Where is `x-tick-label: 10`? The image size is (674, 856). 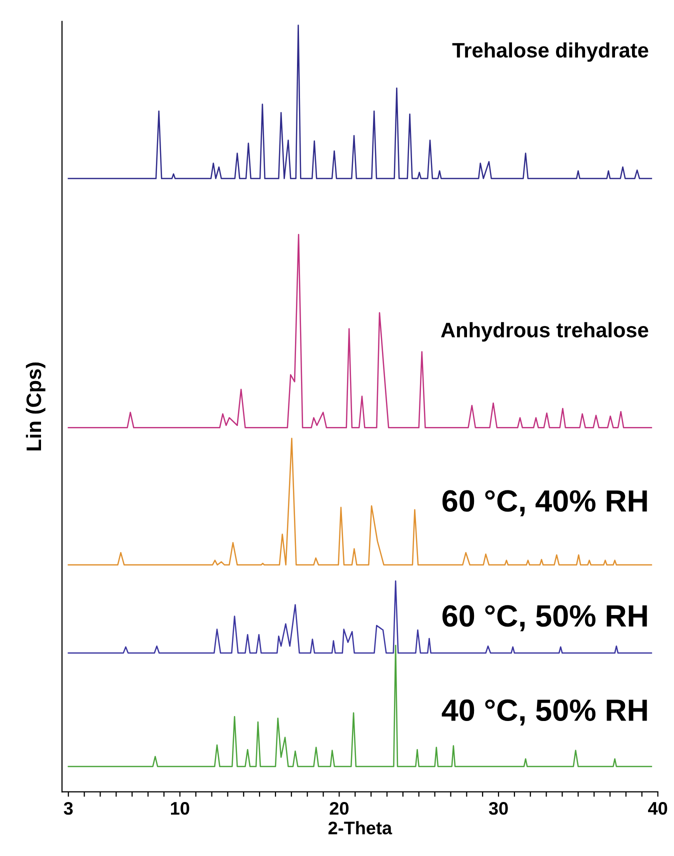 x-tick-label: 10 is located at coordinates (180, 808).